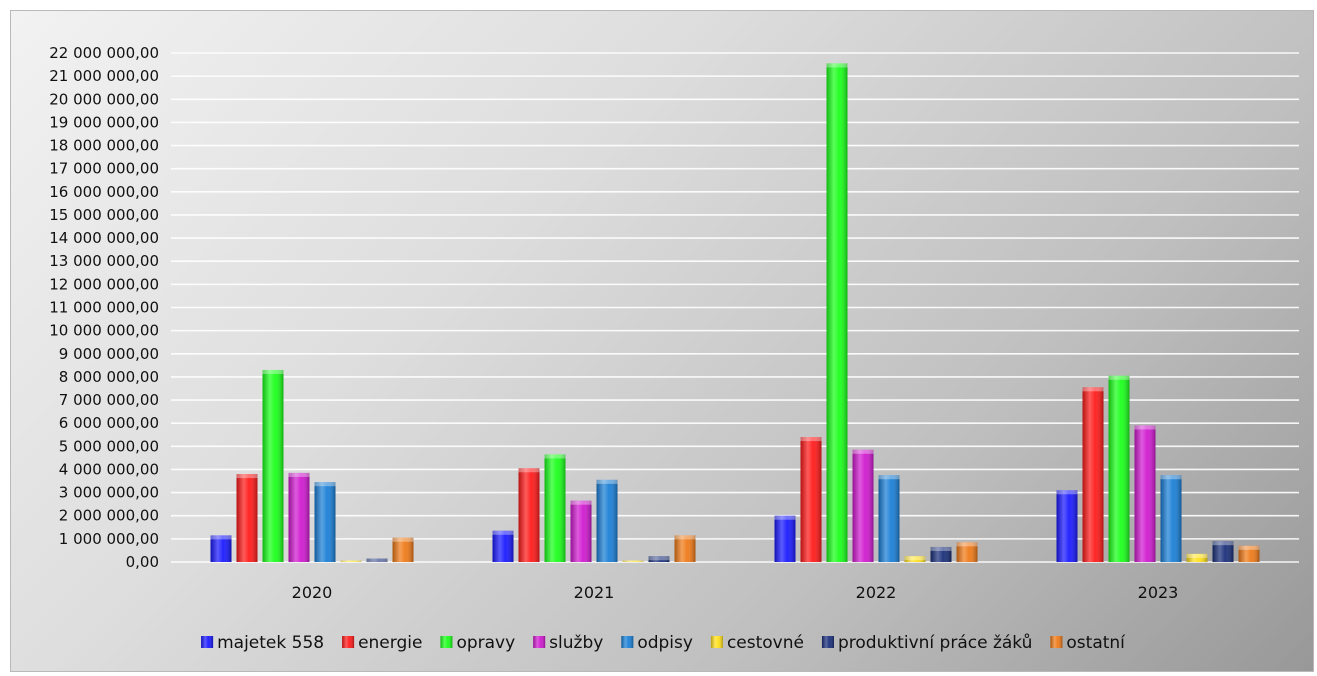  Describe the element at coordinates (594, 592) in the screenshot. I see `x-category-label: 2021` at that location.